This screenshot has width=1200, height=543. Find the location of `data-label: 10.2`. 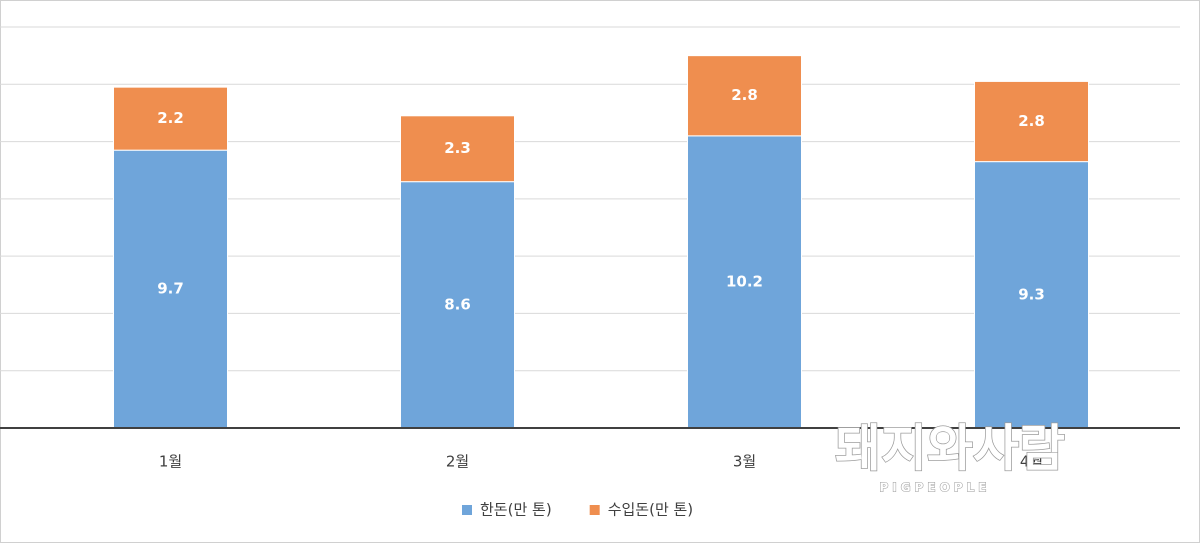

data-label: 10.2 is located at coordinates (744, 281).